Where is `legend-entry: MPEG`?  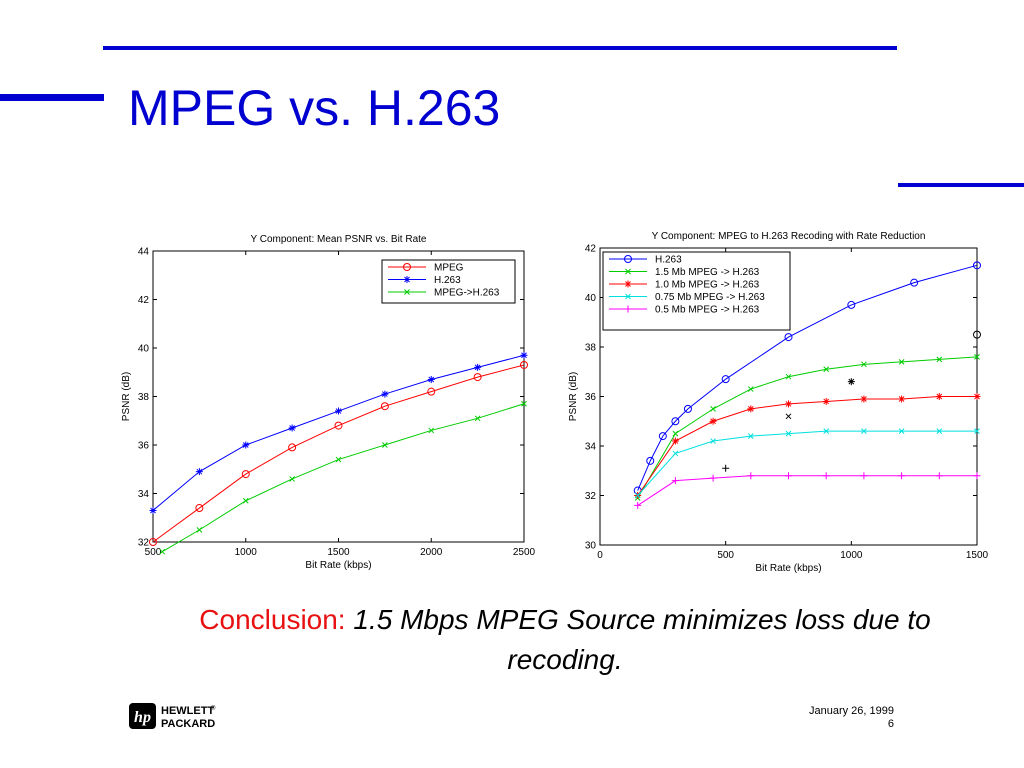 legend-entry: MPEG is located at coordinates (449, 268).